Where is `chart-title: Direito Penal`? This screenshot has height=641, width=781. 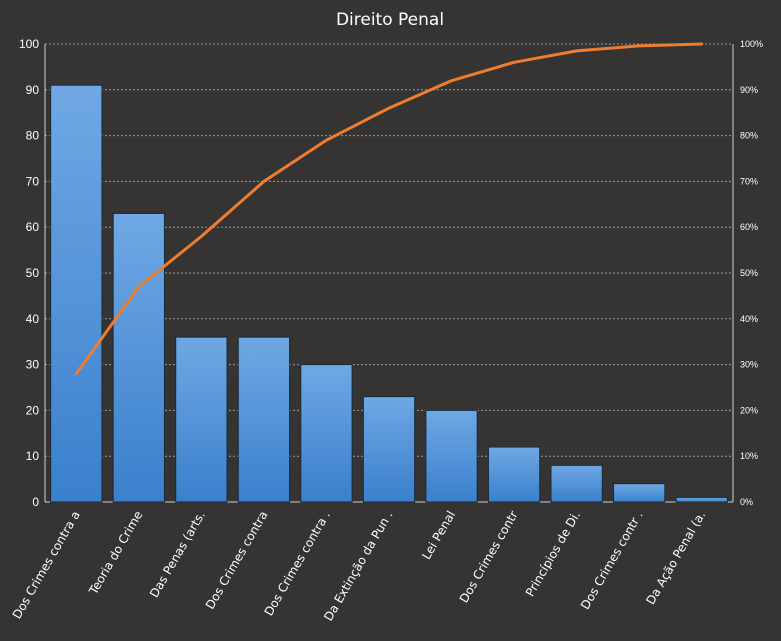 chart-title: Direito Penal is located at coordinates (390, 20).